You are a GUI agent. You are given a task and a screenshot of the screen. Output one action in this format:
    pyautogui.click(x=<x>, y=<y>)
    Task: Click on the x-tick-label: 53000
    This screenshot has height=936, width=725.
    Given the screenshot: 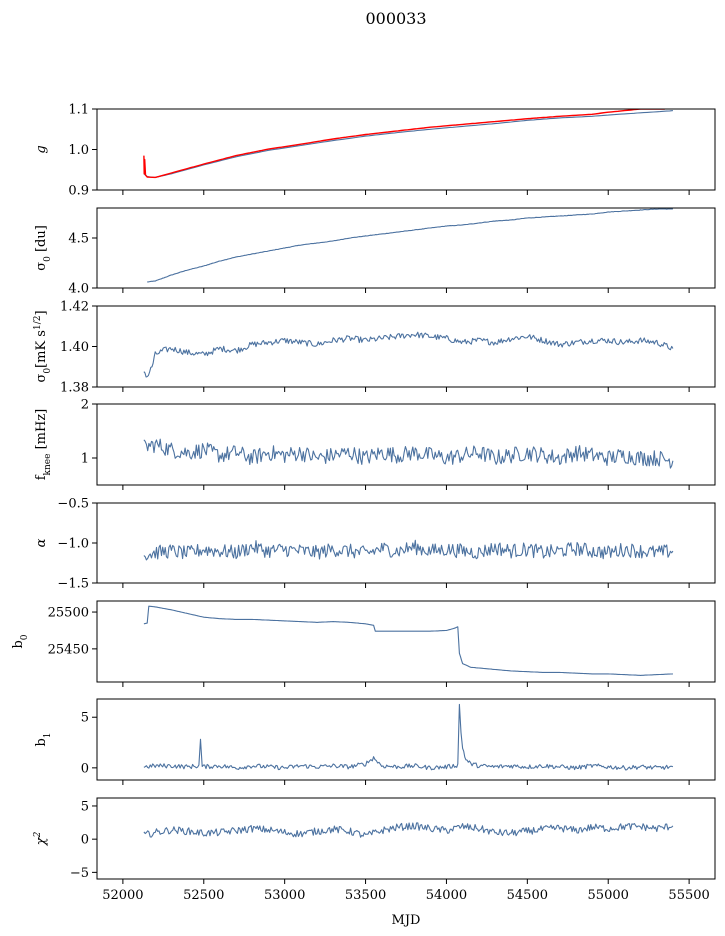 What is the action you would take?
    pyautogui.click(x=284, y=895)
    